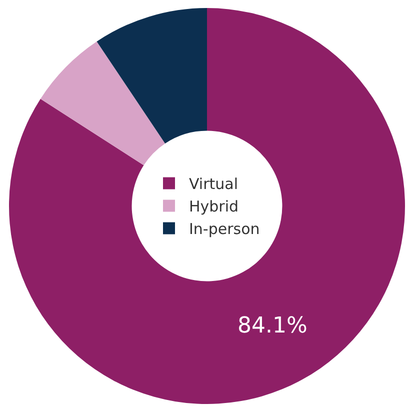  I want to click on legend-label: Virtual, so click(213, 184).